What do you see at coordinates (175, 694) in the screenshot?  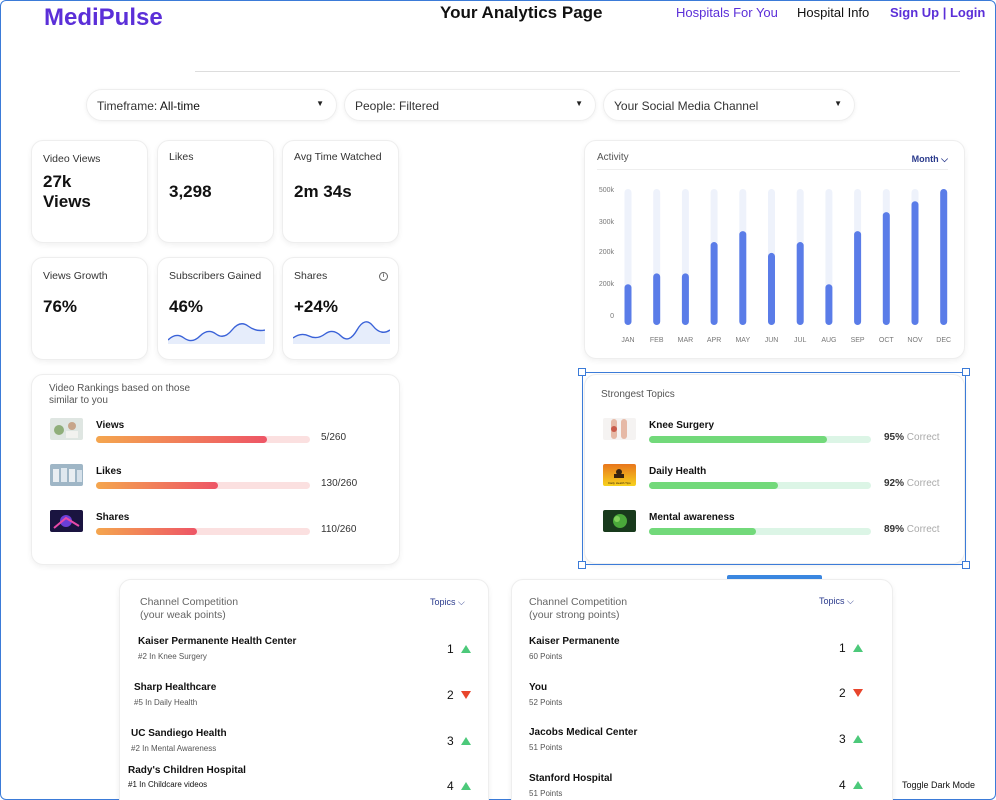 I see `competitor-row: Sharp Healthcare #5 In Daily Health` at bounding box center [175, 694].